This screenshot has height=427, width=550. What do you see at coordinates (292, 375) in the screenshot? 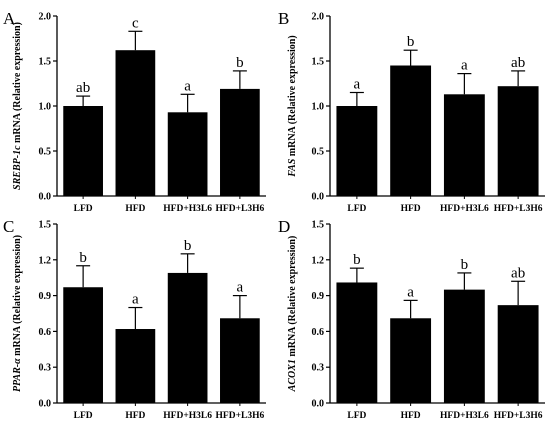
I see `y-axis-label-gene: ACOX1` at bounding box center [292, 375].